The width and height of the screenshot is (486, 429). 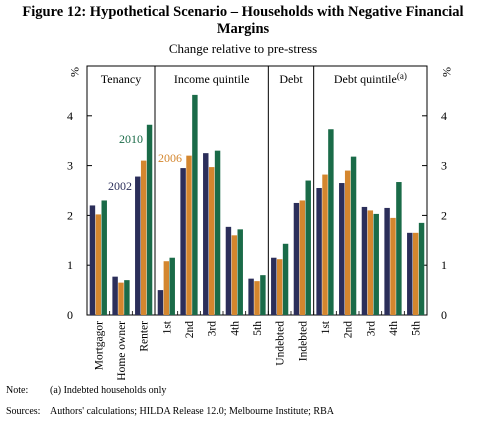 I want to click on panel-label: Debt, so click(x=291, y=79).